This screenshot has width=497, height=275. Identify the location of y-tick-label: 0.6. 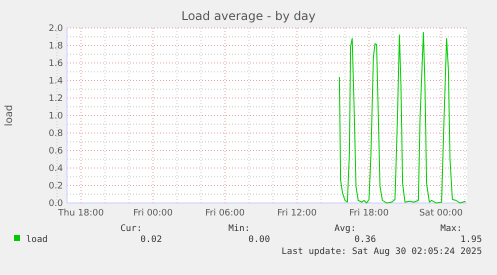
(56, 151).